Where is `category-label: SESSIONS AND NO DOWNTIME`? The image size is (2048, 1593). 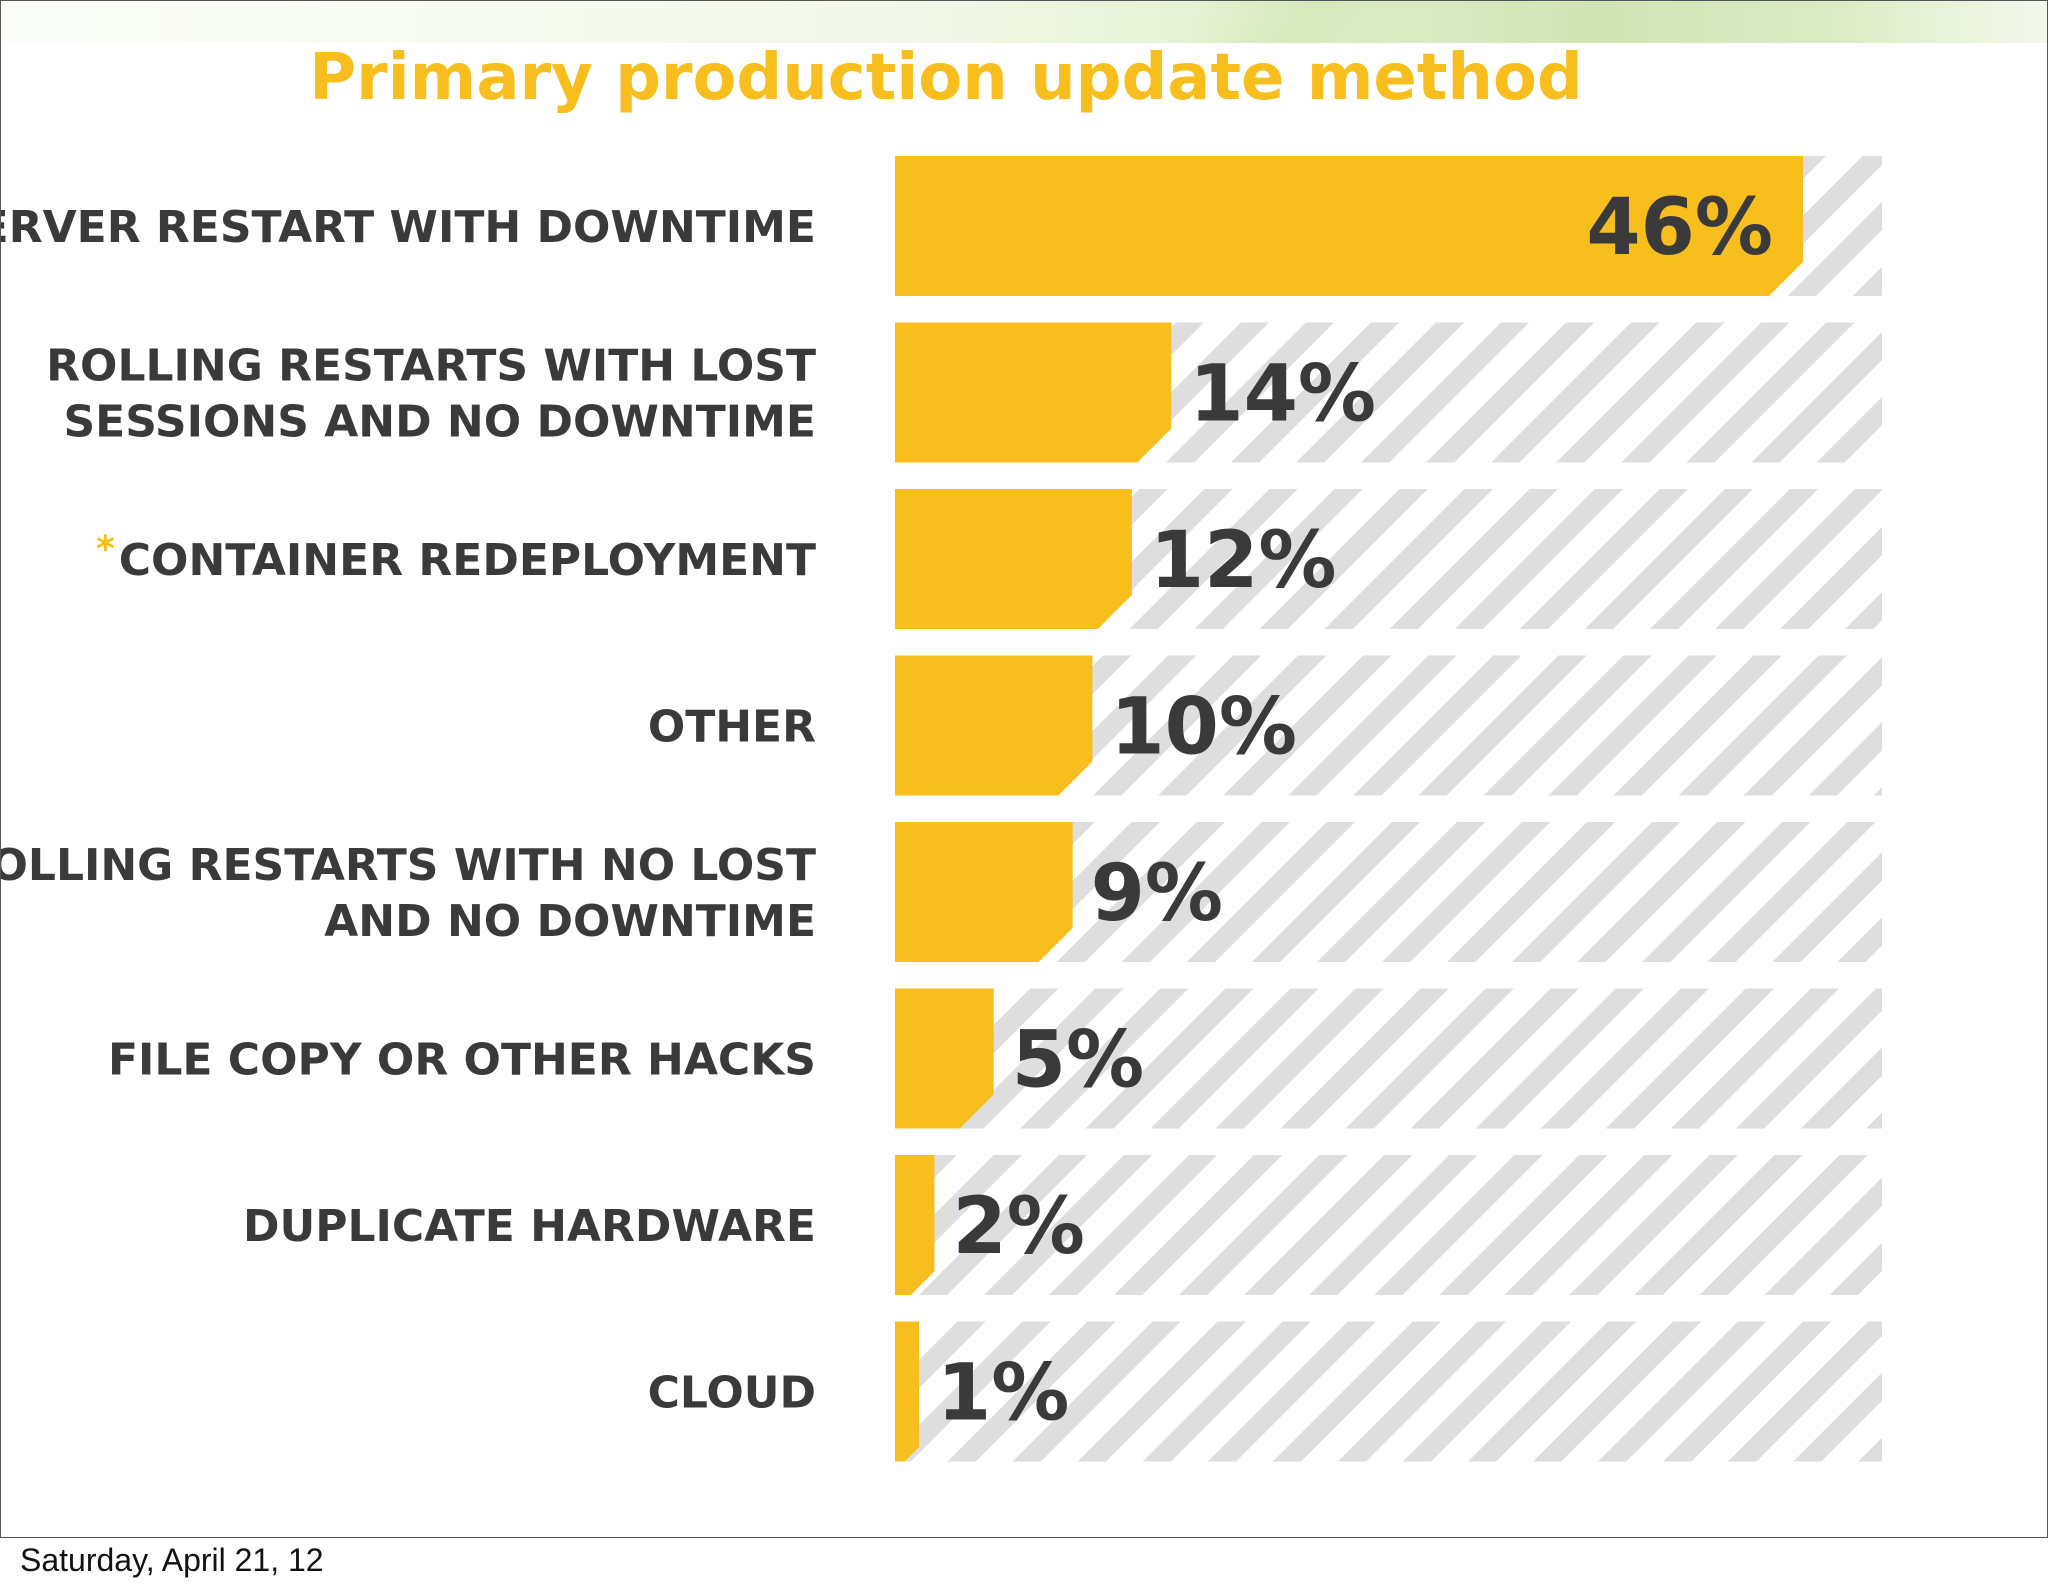
category-label: SESSIONS AND NO DOWNTIME is located at coordinates (439, 422).